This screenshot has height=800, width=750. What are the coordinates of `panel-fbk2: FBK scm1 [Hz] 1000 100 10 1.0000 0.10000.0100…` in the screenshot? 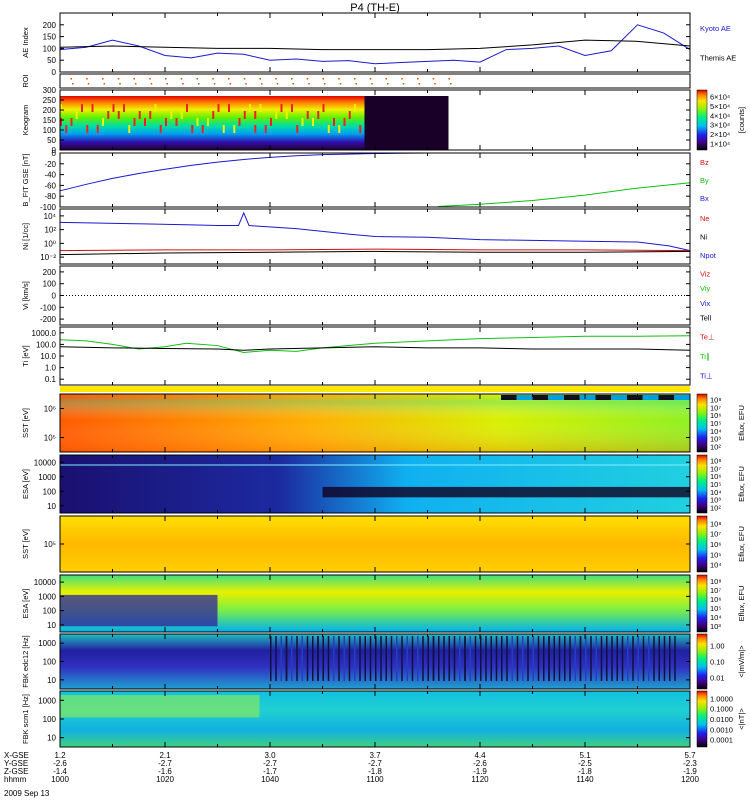 It's located at (383, 719).